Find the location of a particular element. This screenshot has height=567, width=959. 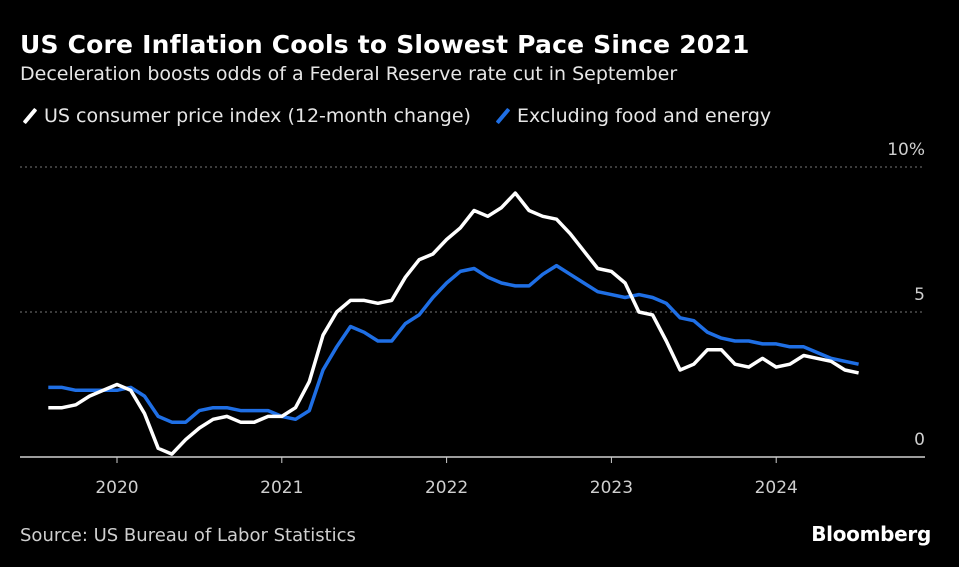

bloomberg-logo: Bloomberg is located at coordinates (871, 534).